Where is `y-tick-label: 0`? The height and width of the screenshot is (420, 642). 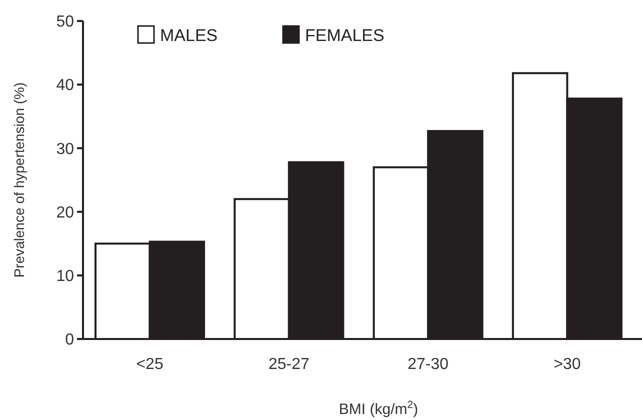
y-tick-label: 0 is located at coordinates (69, 340).